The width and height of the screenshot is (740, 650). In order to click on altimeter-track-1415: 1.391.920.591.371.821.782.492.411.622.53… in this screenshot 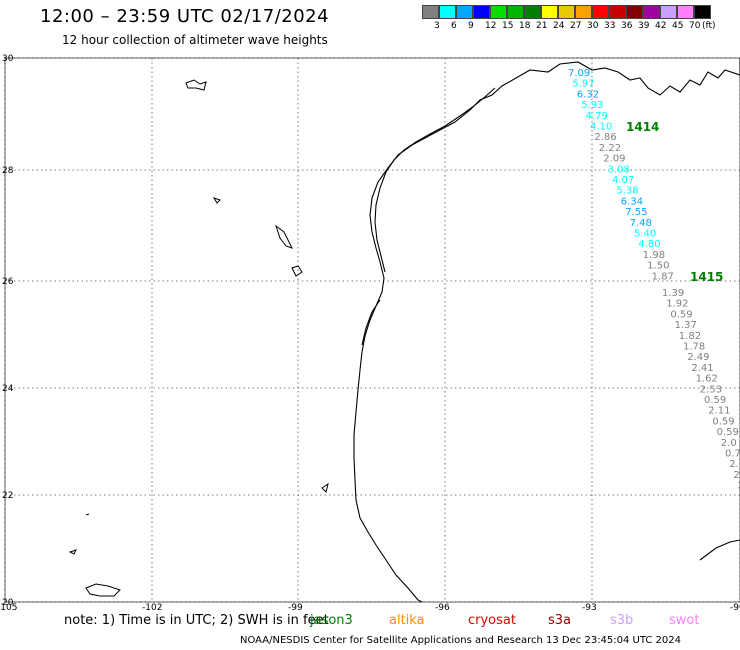, I will do `click(701, 390)`.